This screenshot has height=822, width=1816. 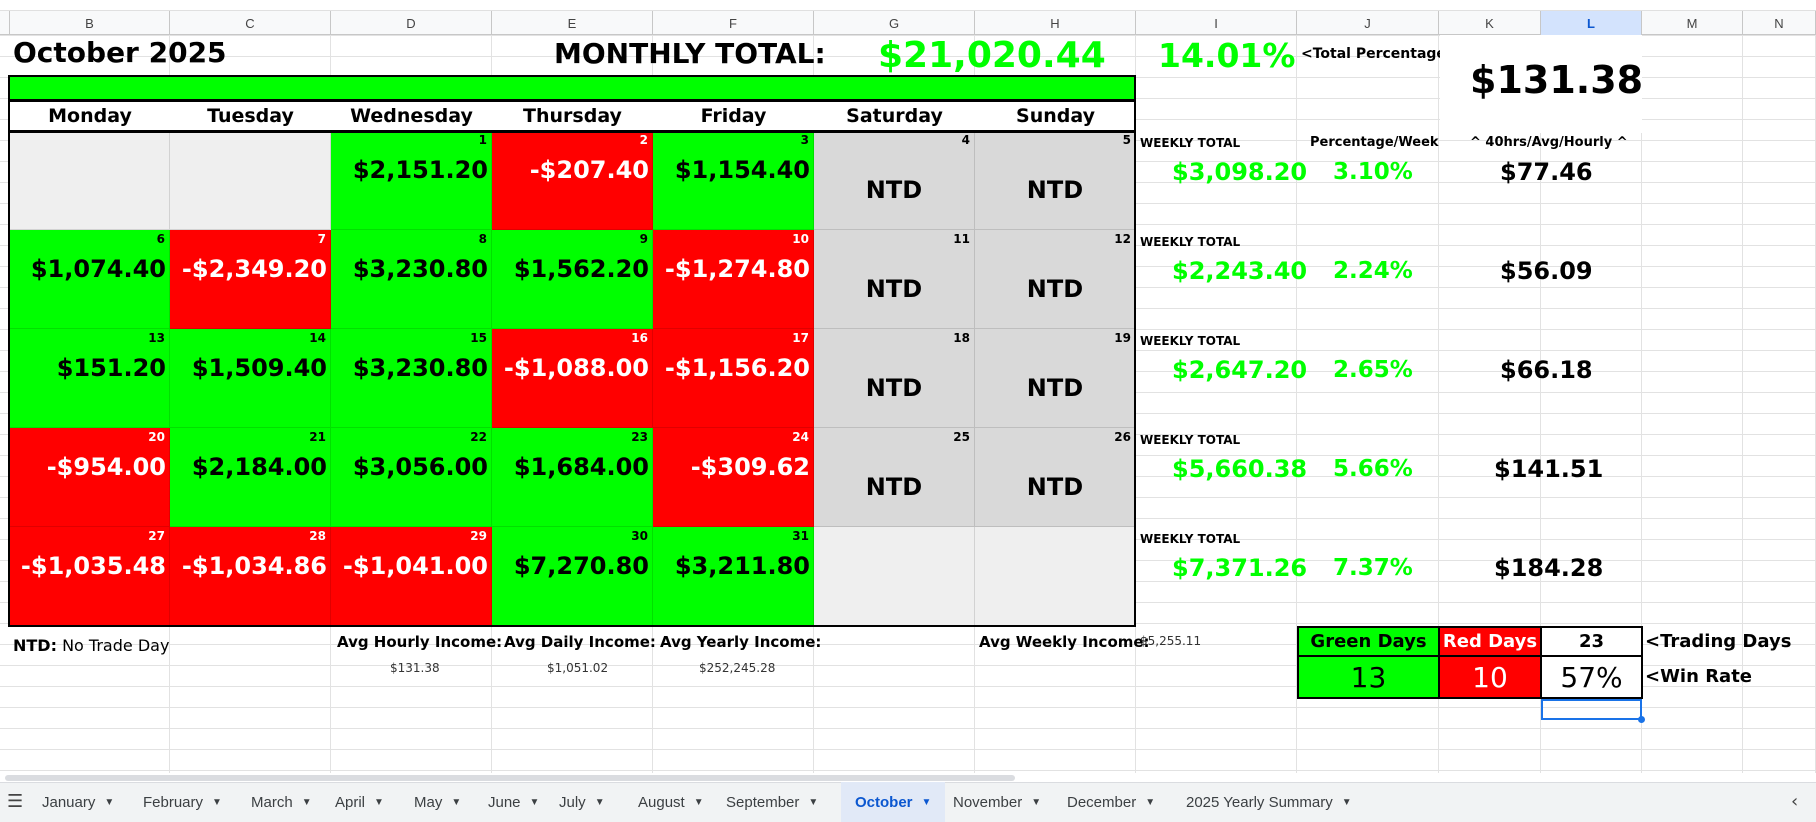 I want to click on day-pnl-value: -$1,156.20, so click(x=737, y=368).